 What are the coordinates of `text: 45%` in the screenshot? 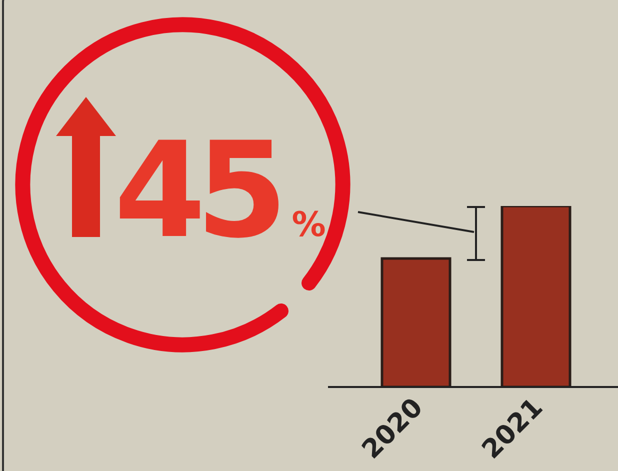 It's located at (220, 191).